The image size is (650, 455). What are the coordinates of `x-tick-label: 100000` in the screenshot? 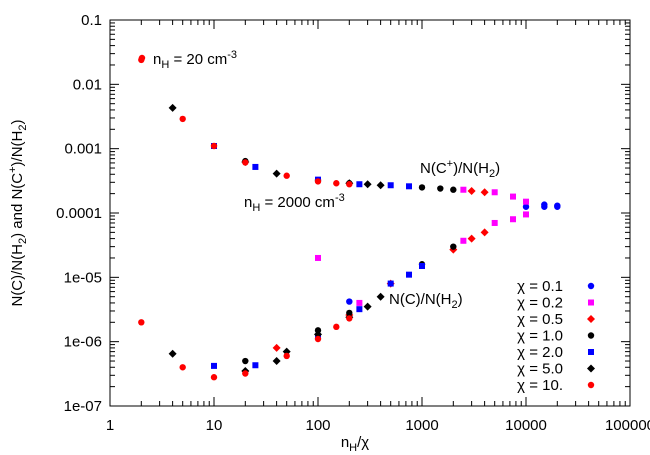 It's located at (627, 425).